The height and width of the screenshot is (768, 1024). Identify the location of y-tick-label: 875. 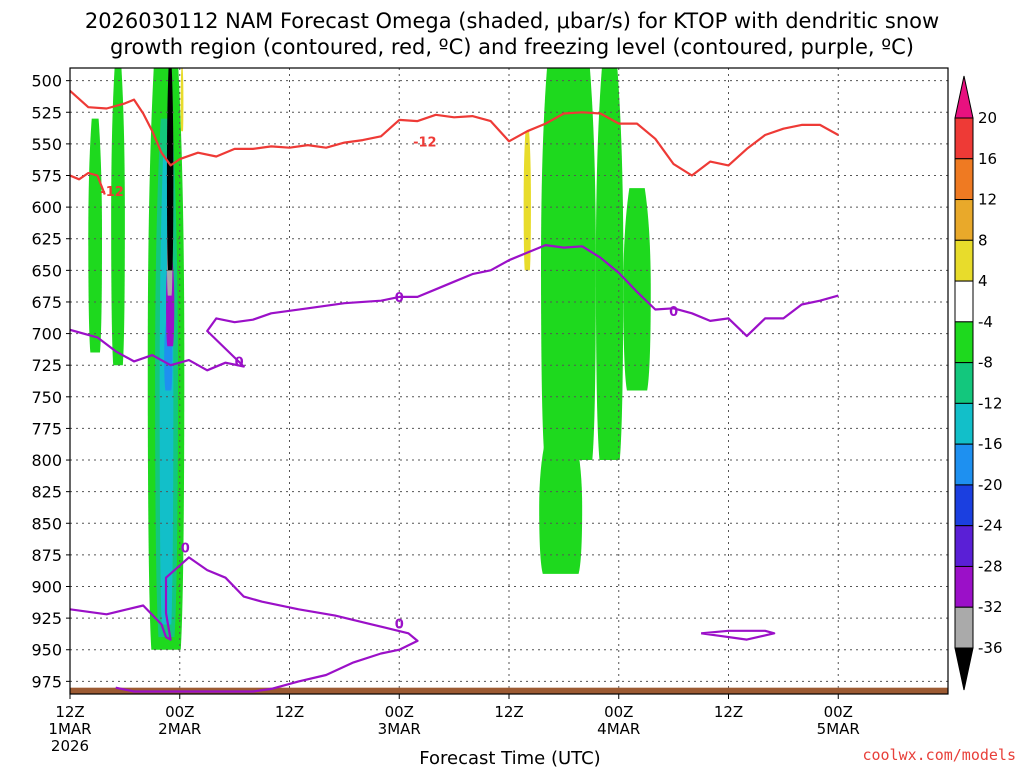
(46, 555).